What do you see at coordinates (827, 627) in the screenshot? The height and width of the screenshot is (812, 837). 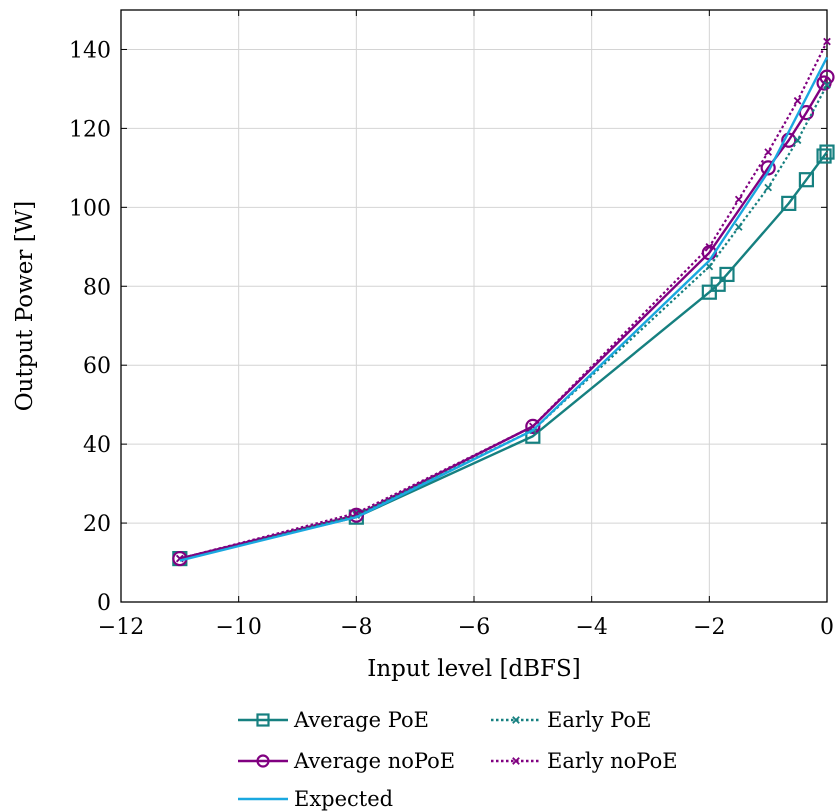 I see `x-tick-label: 0` at bounding box center [827, 627].